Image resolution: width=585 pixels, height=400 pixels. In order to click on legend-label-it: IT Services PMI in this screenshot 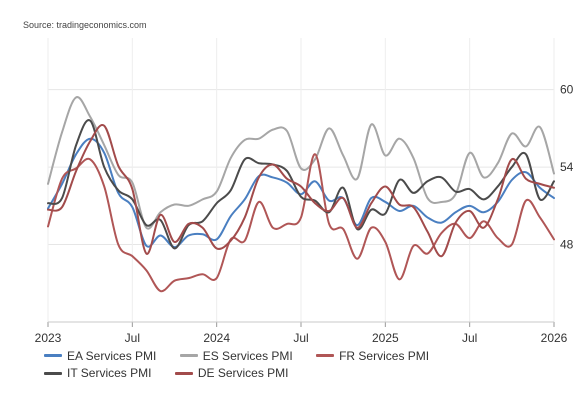, I will do `click(109, 373)`.